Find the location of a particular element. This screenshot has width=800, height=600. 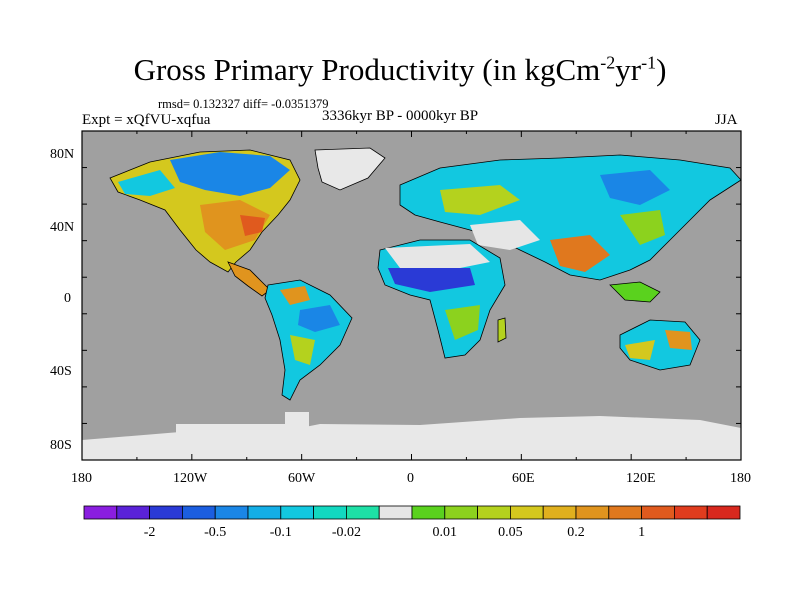

lat-label-40s: 40S is located at coordinates (61, 371).